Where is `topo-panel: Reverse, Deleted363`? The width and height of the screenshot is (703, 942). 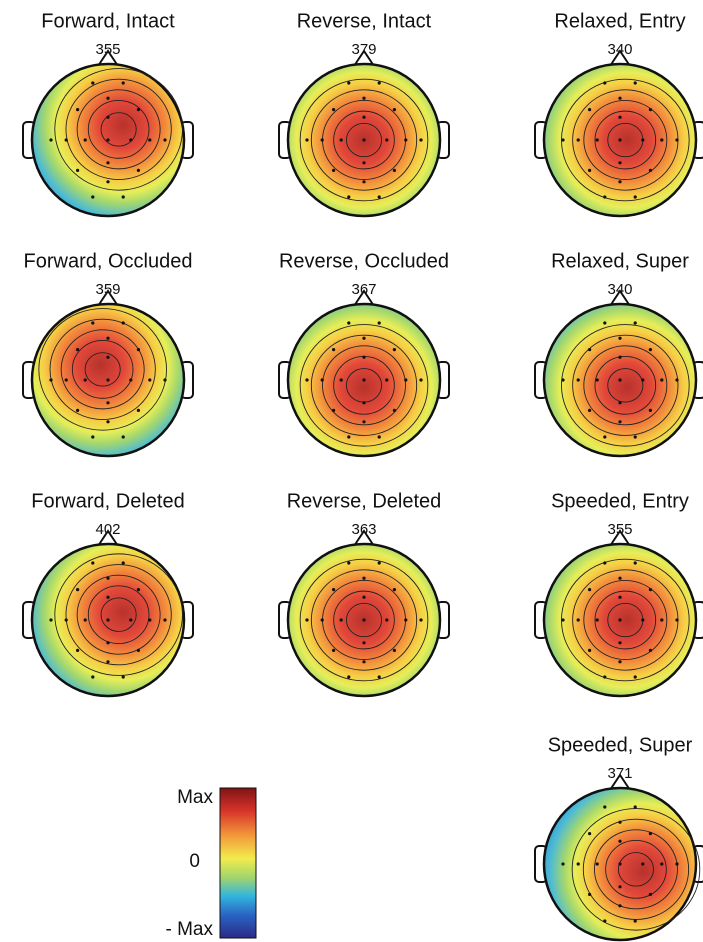 topo-panel: Reverse, Deleted363 is located at coordinates (364, 594).